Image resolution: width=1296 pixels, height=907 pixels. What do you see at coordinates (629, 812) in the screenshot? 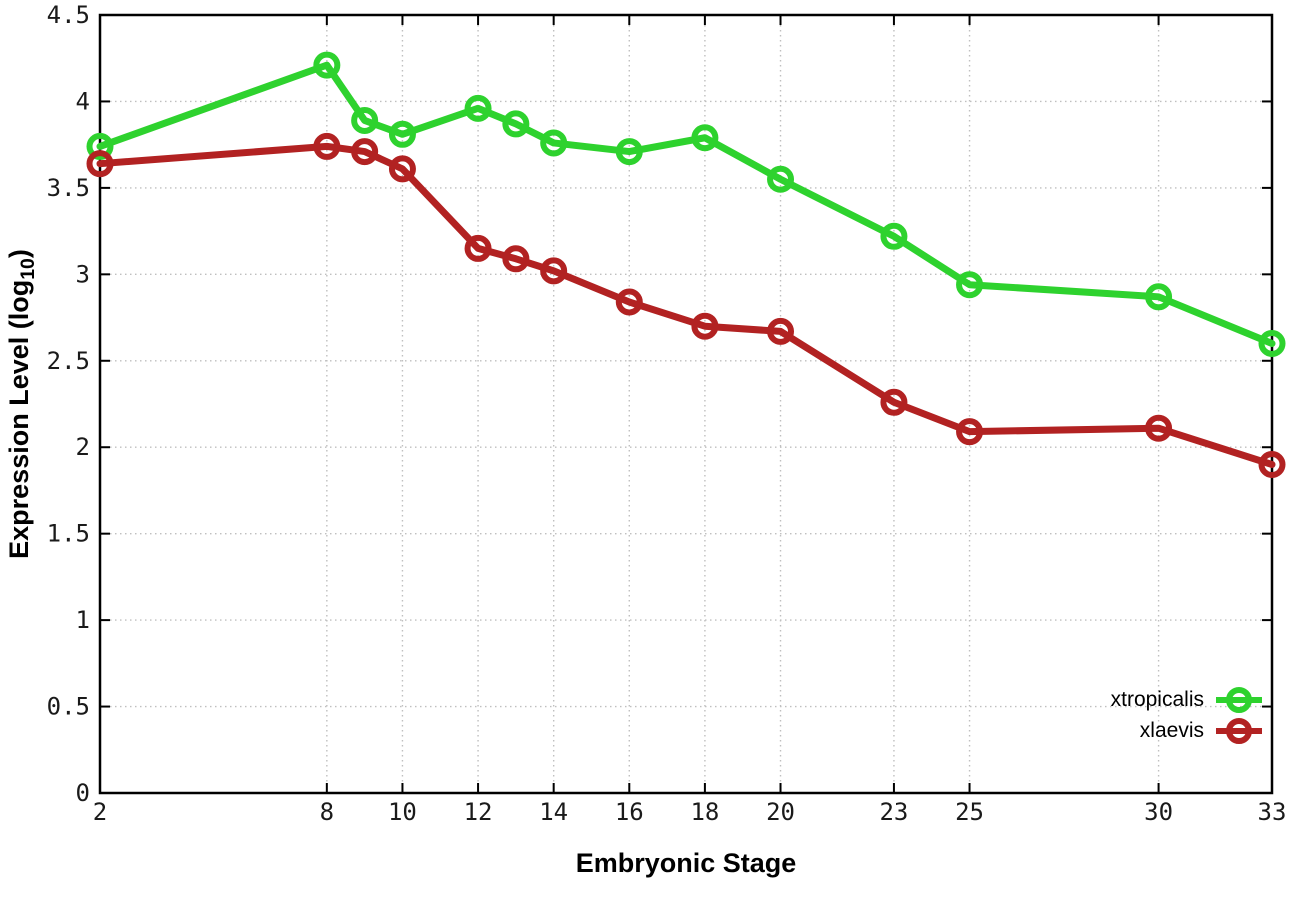
I see `x-tick-label: 16` at bounding box center [629, 812].